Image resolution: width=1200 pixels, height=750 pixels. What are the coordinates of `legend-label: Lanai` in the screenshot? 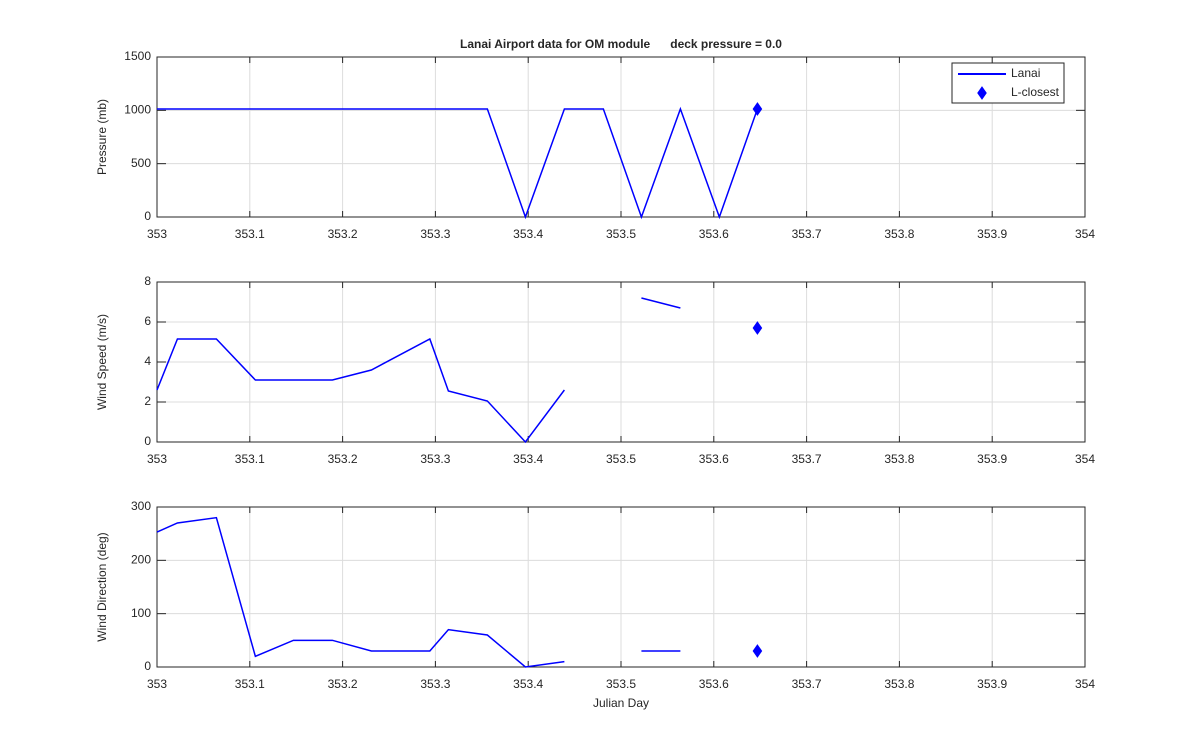 It's located at (1025, 73).